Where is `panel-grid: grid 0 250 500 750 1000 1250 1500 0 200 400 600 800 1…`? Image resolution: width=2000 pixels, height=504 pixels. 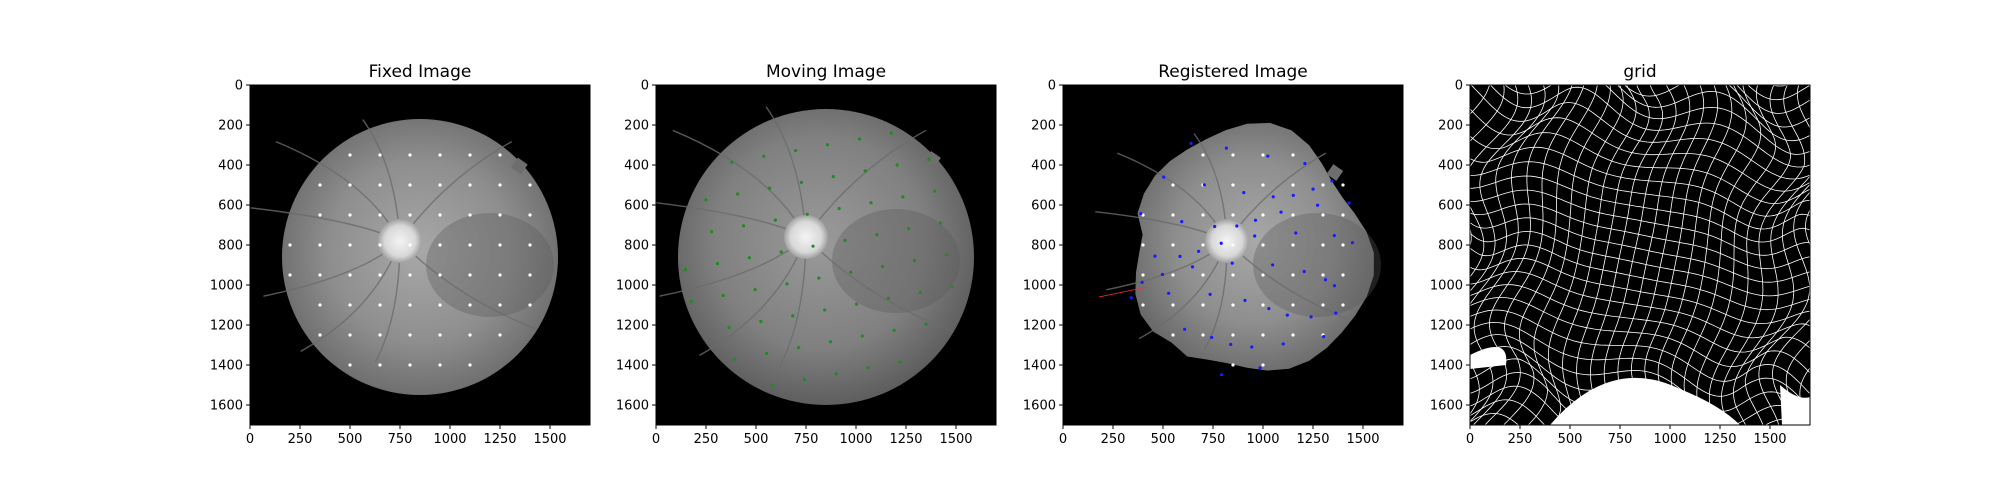 panel-grid: grid 0 250 500 750 1000 1250 1500 0 200 400 600 800 1… is located at coordinates (1620, 254).